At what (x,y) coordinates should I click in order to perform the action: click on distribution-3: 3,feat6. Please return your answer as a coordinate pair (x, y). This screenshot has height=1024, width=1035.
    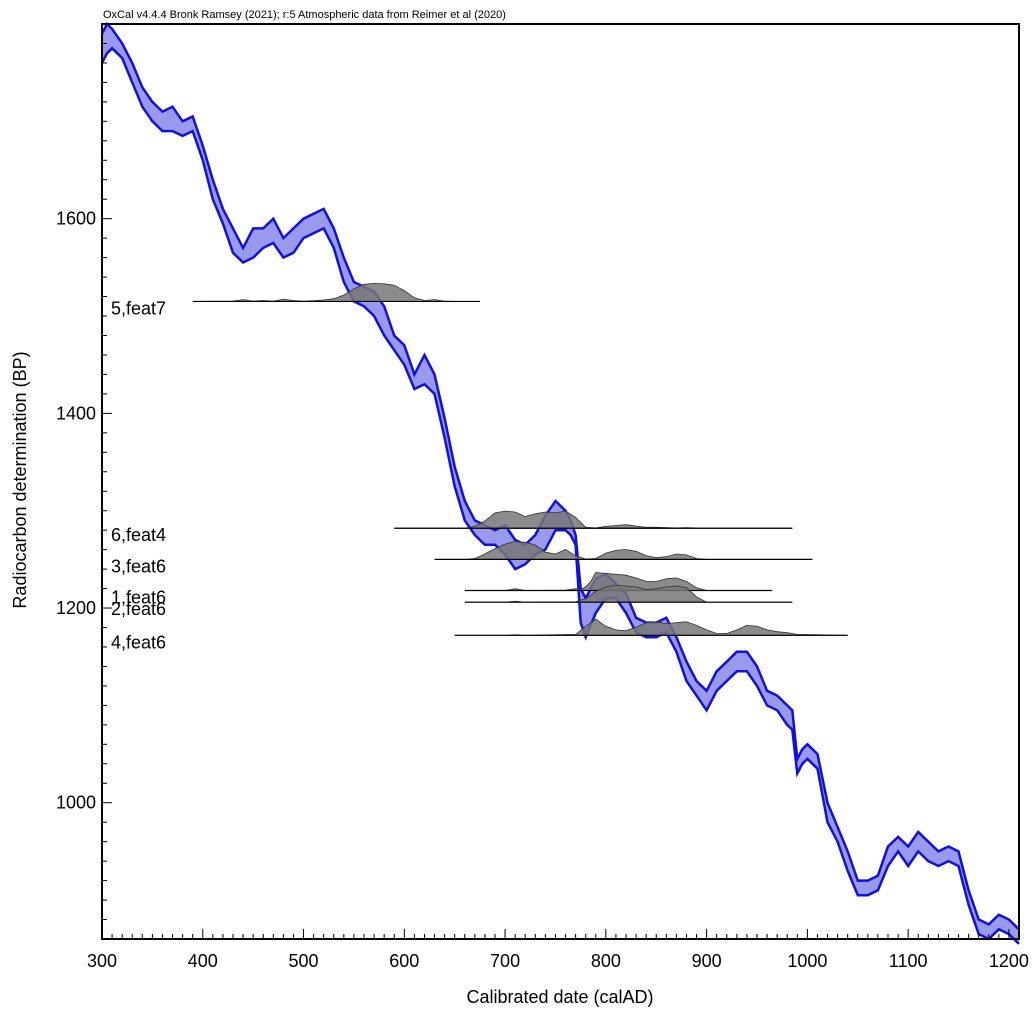
    Looking at the image, I should click on (462, 558).